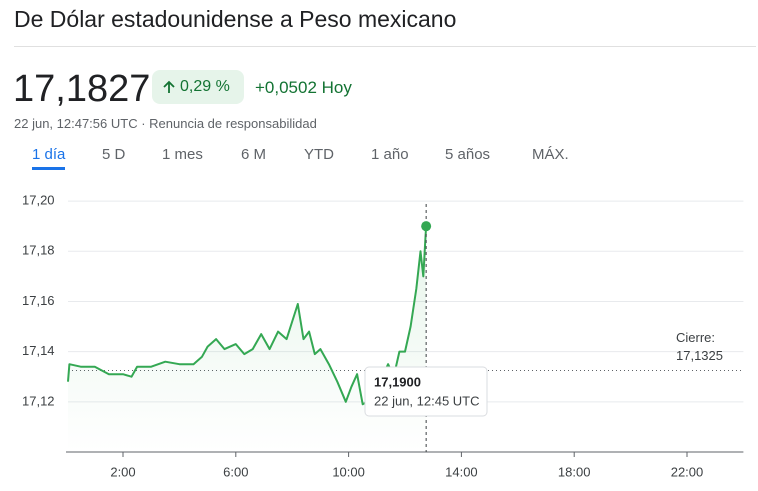 Image resolution: width=758 pixels, height=491 pixels. What do you see at coordinates (114, 154) in the screenshot?
I see `tab: 5 D` at bounding box center [114, 154].